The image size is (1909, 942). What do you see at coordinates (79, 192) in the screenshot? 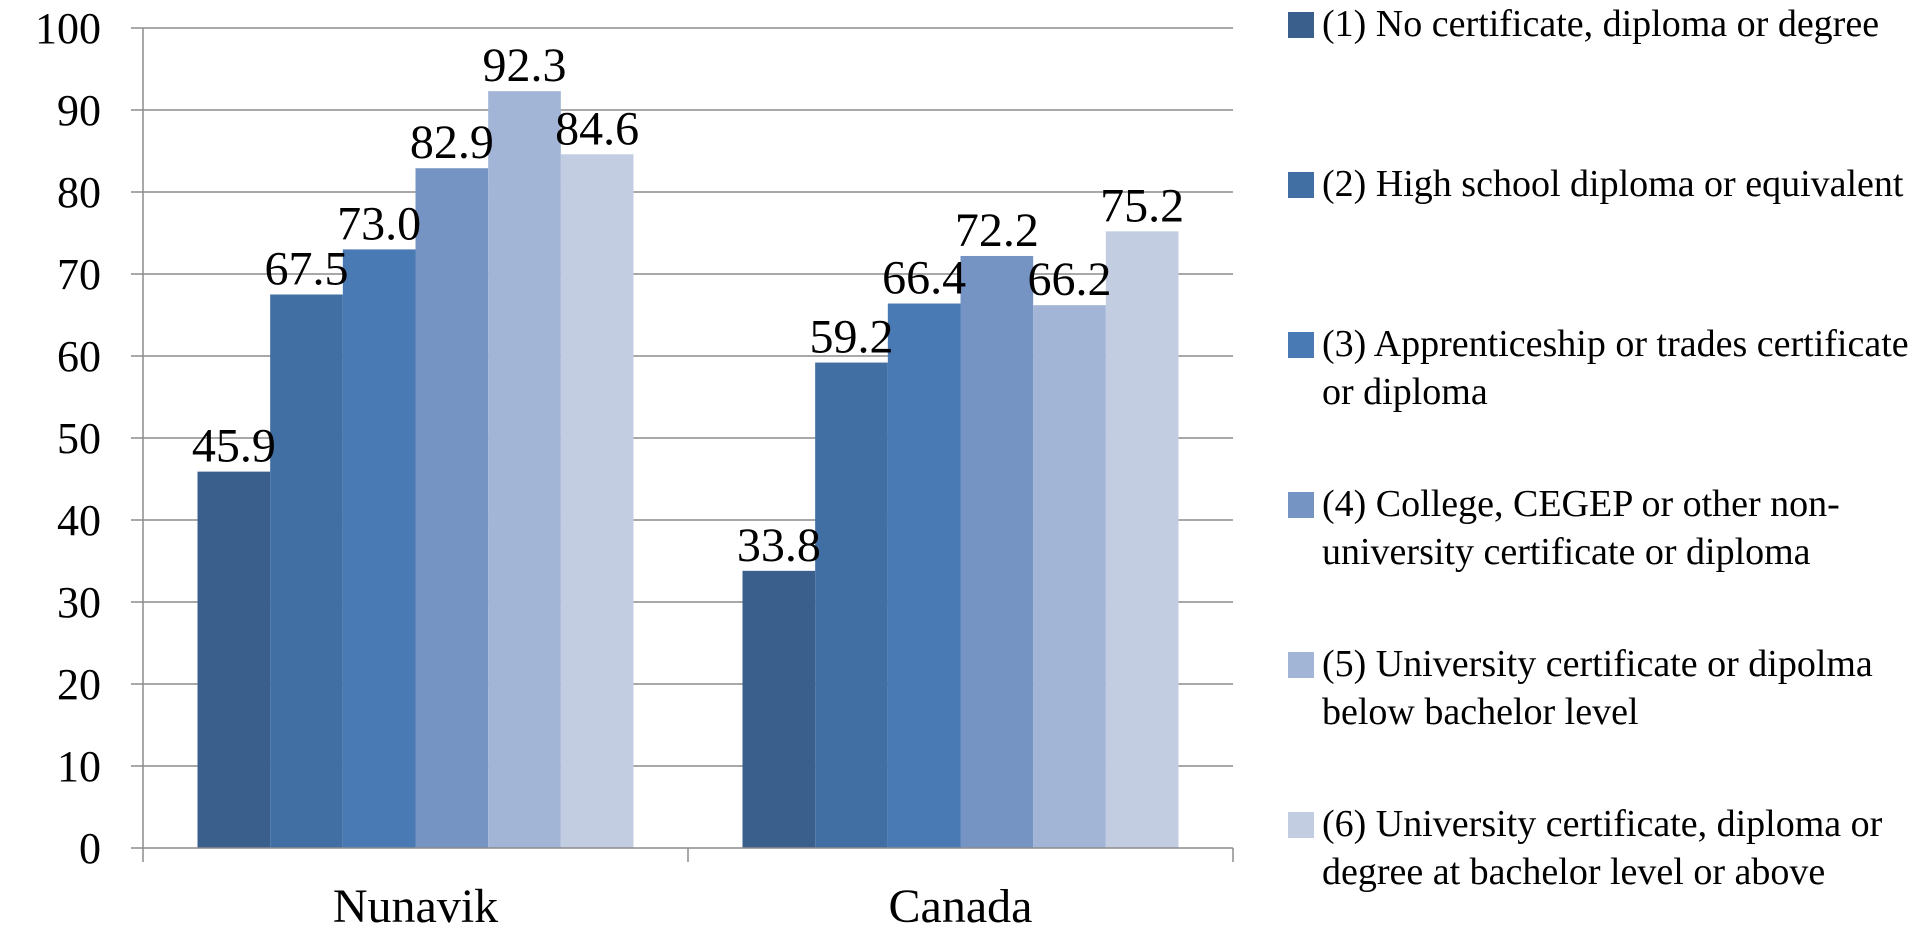
I see `y-tick-label: 80` at bounding box center [79, 192].